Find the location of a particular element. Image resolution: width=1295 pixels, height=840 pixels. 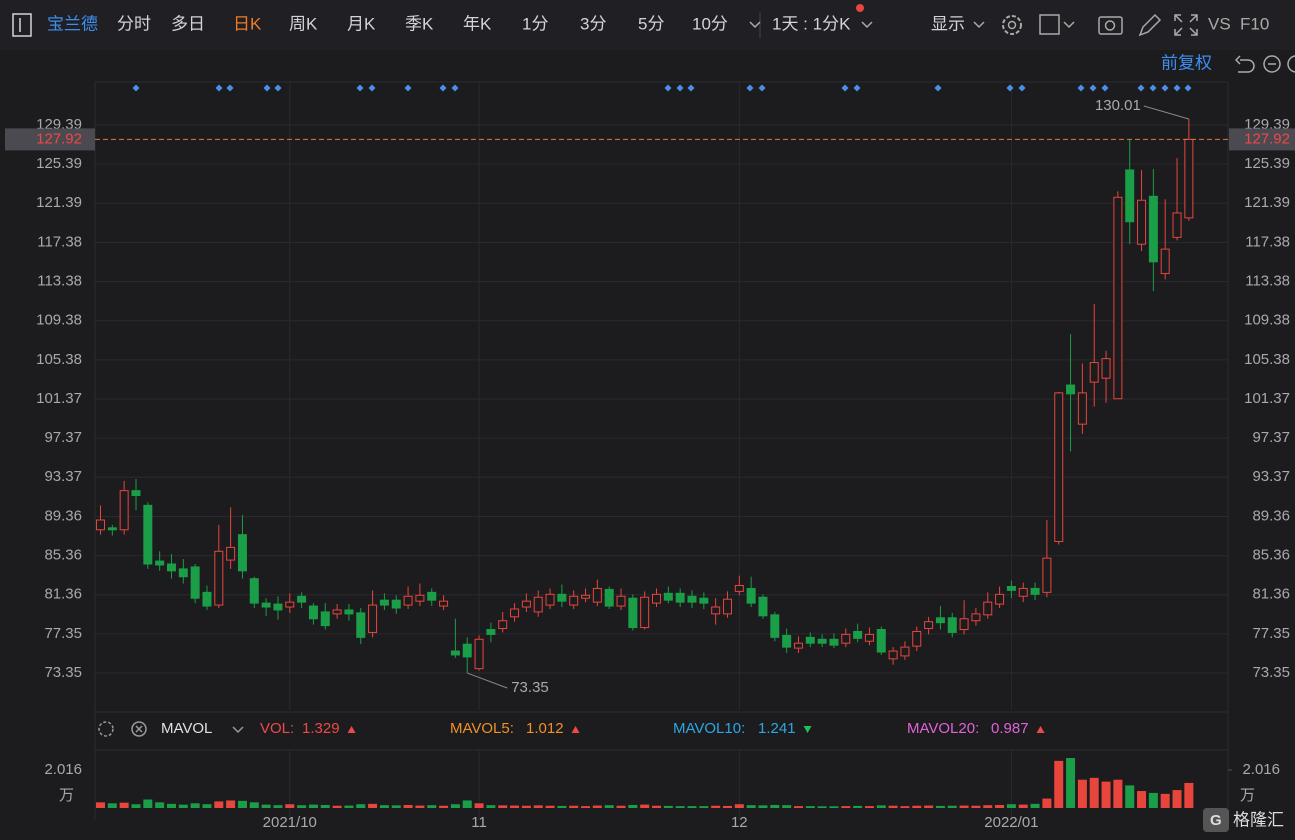

indicator-name: MAVOL is located at coordinates (186, 728).